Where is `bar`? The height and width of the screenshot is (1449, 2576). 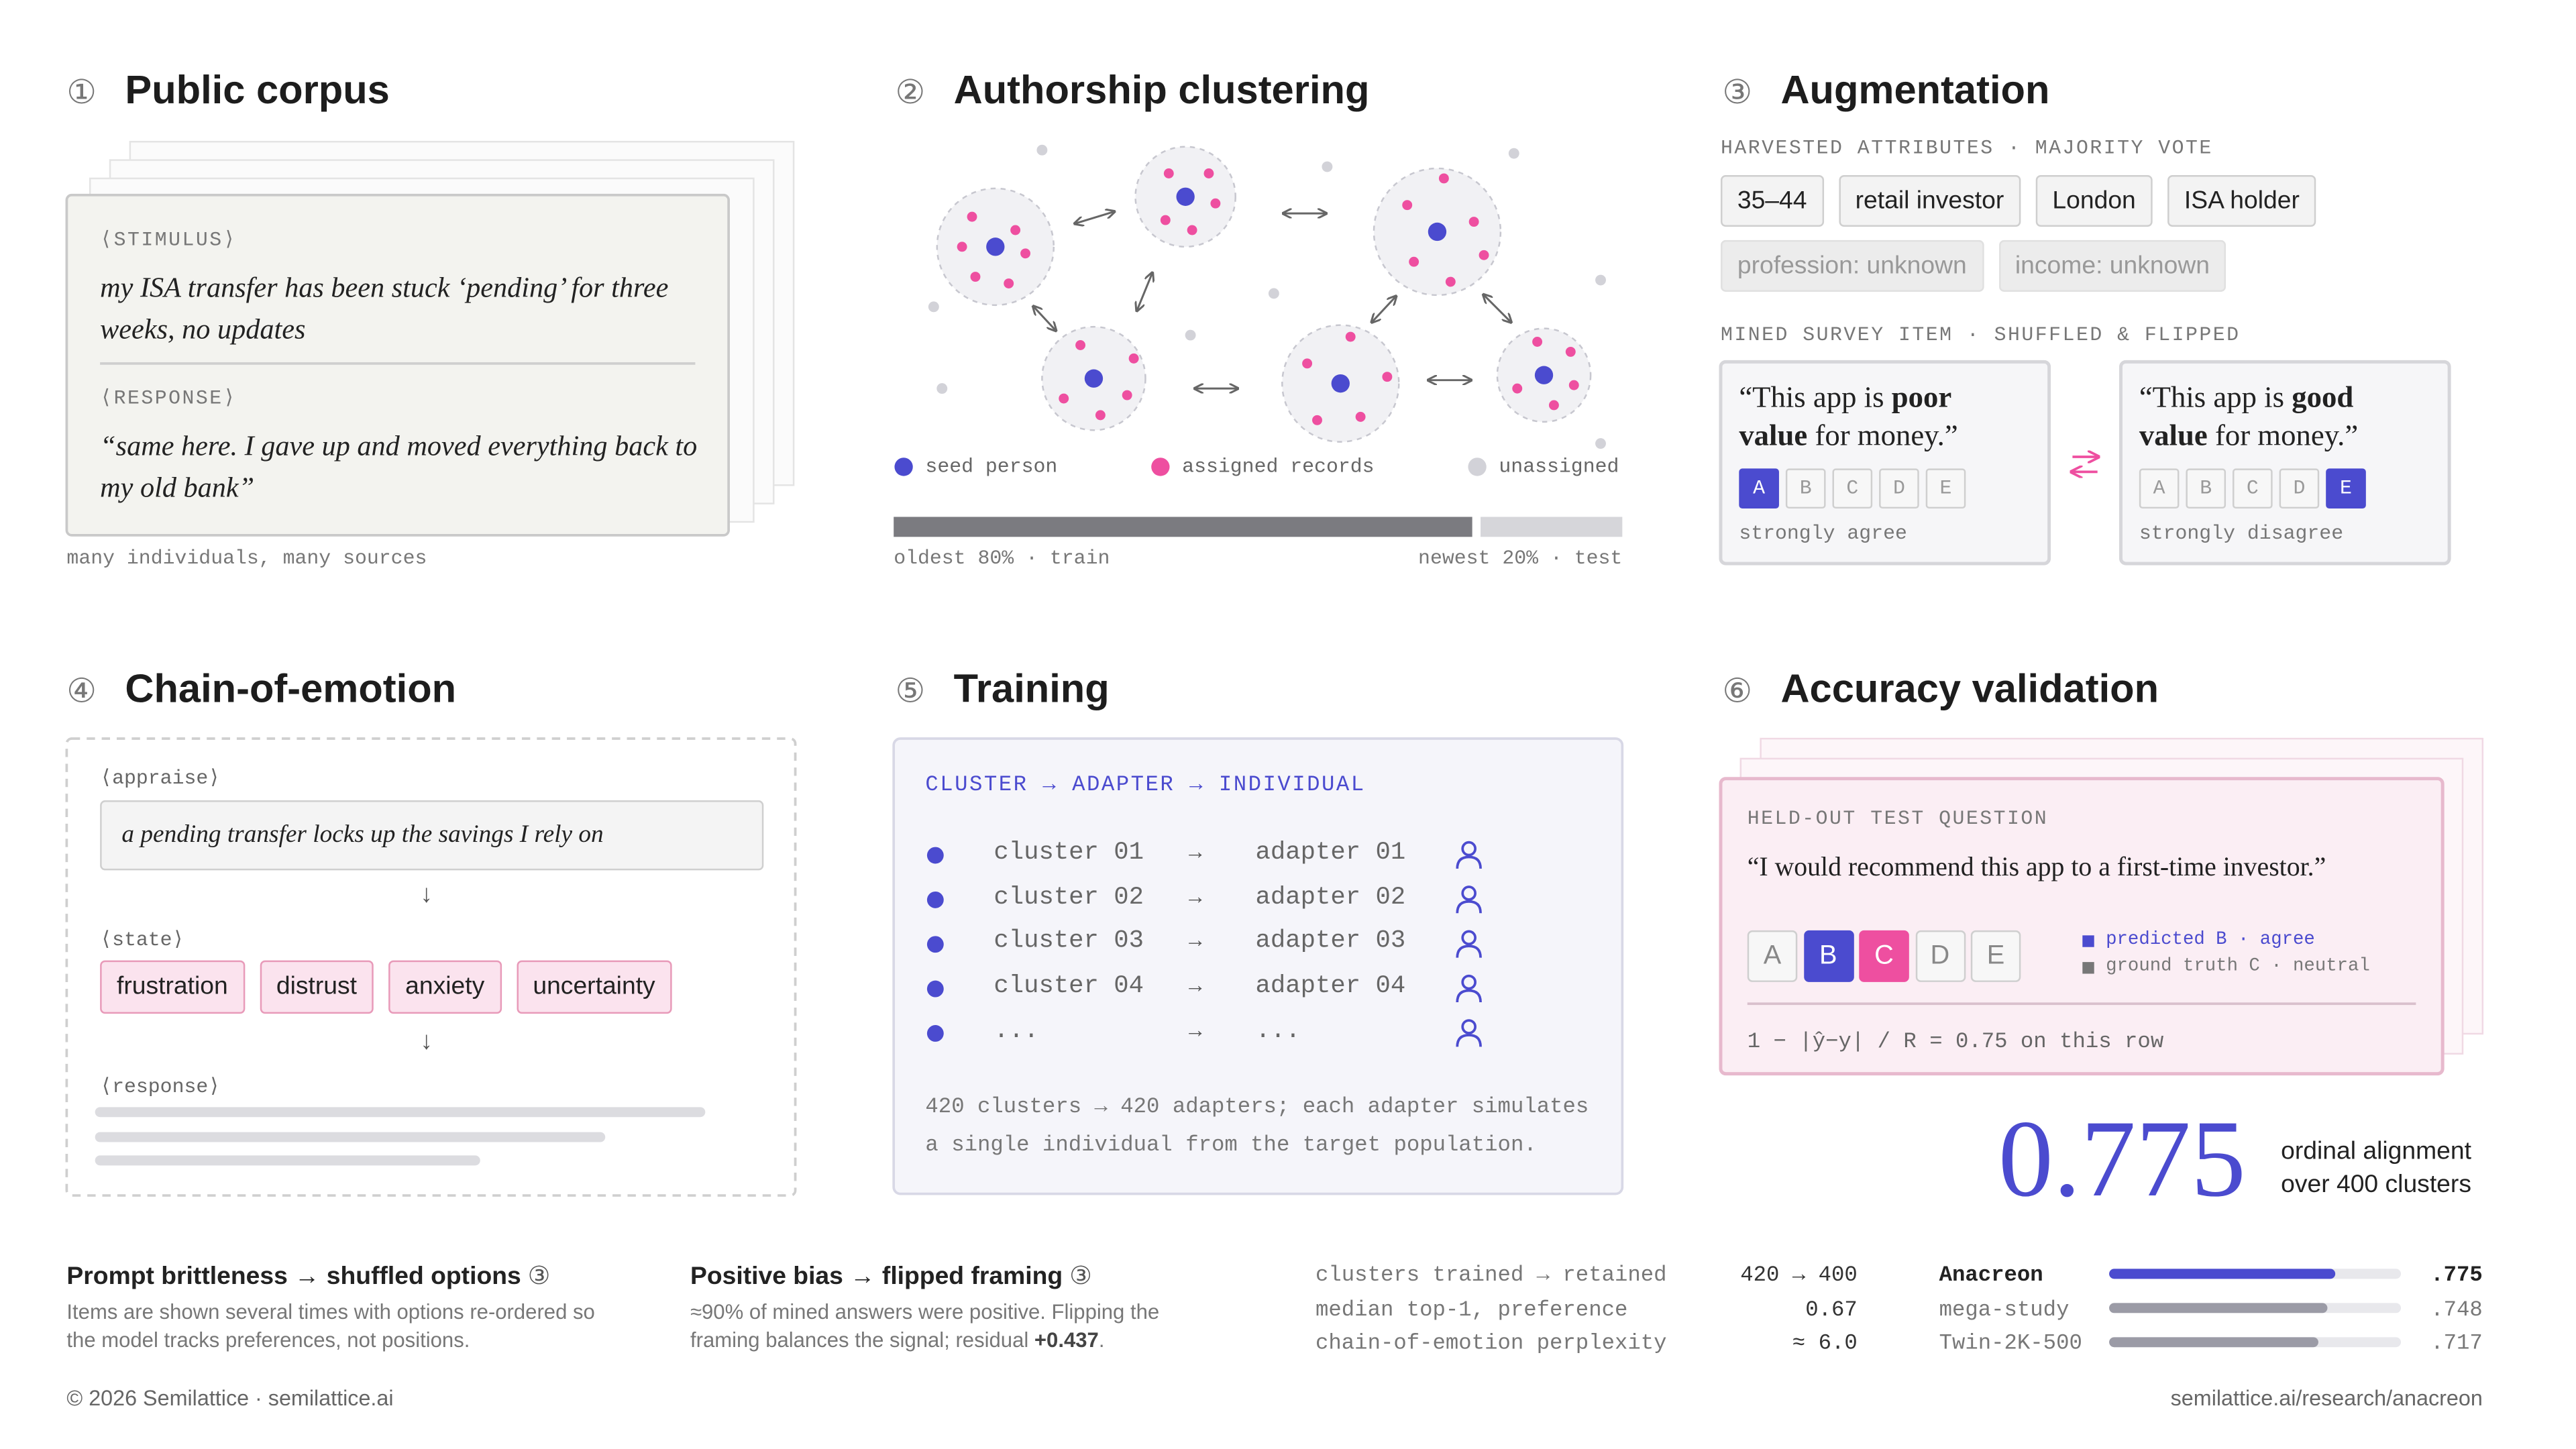 bar is located at coordinates (2213, 1342).